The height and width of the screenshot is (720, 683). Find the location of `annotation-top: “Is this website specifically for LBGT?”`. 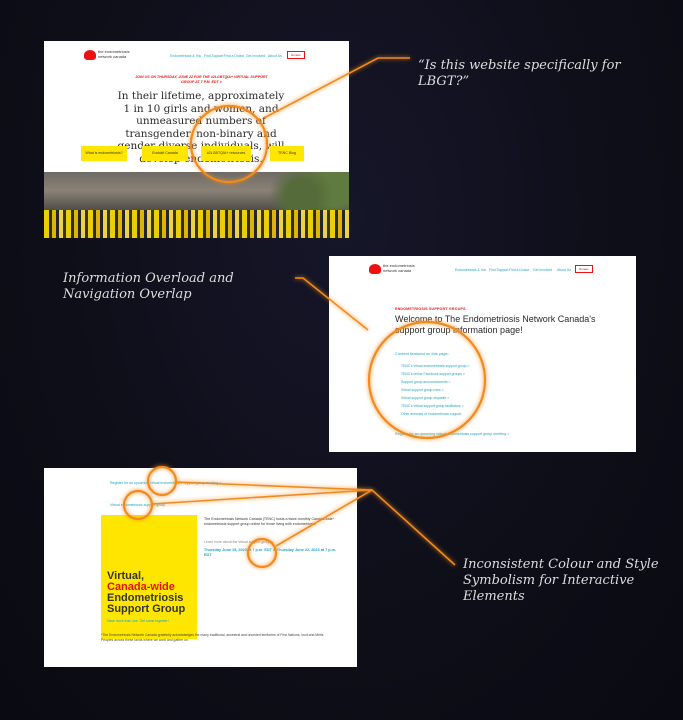

annotation-top: “Is this website specifically for LBGT?” is located at coordinates (519, 73).